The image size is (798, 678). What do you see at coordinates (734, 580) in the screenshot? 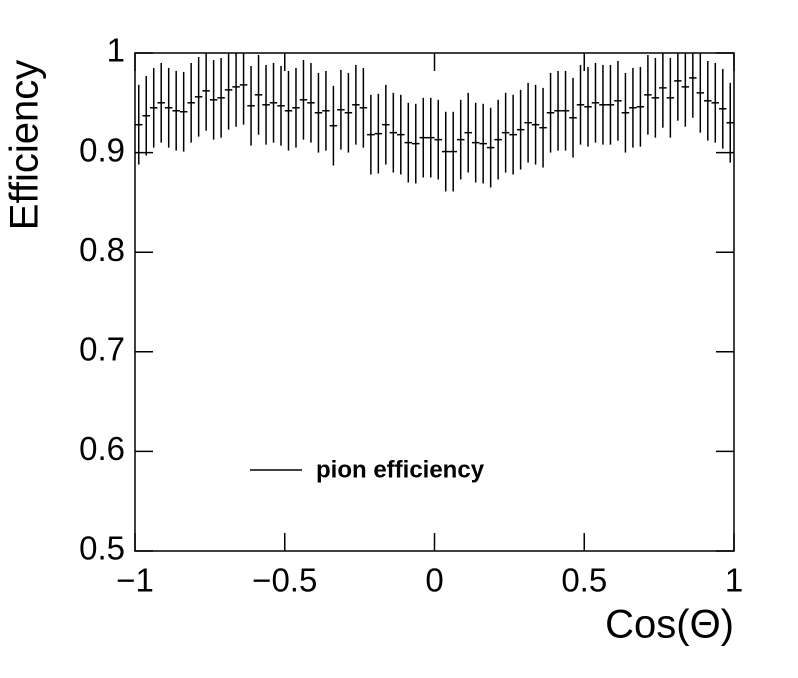
I see `x-tick-label: 1` at bounding box center [734, 580].